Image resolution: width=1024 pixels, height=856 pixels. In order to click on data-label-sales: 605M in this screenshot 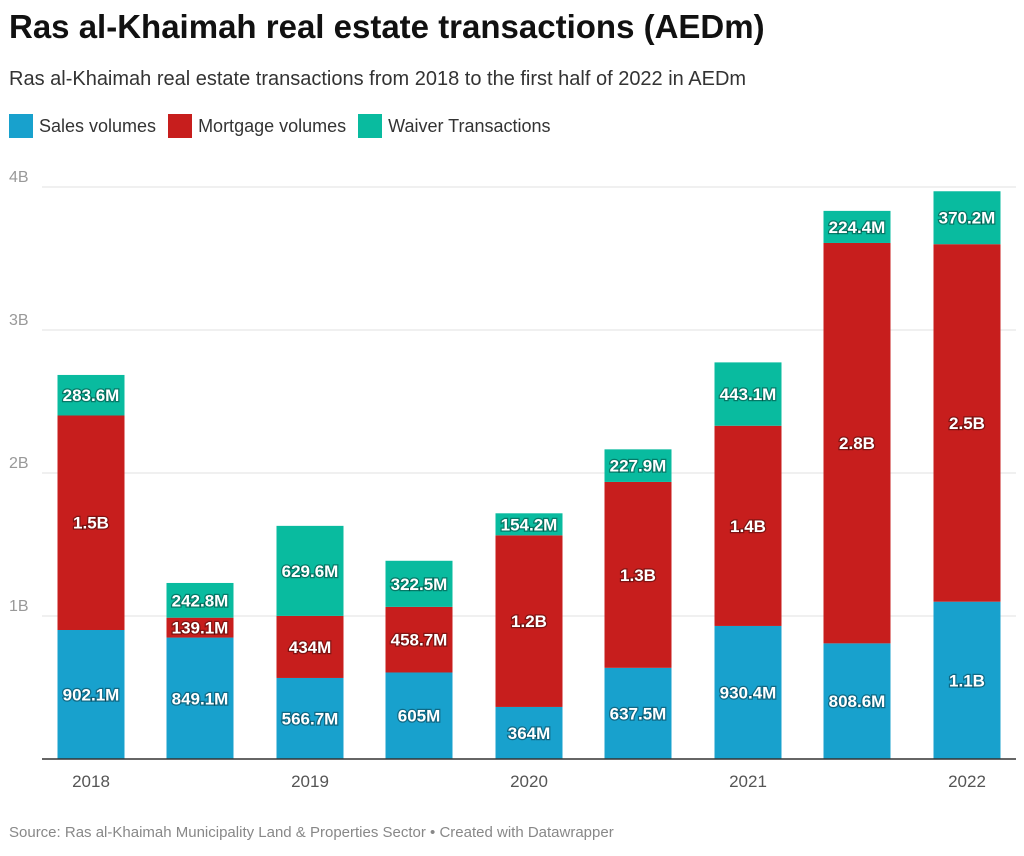, I will do `click(419, 716)`.